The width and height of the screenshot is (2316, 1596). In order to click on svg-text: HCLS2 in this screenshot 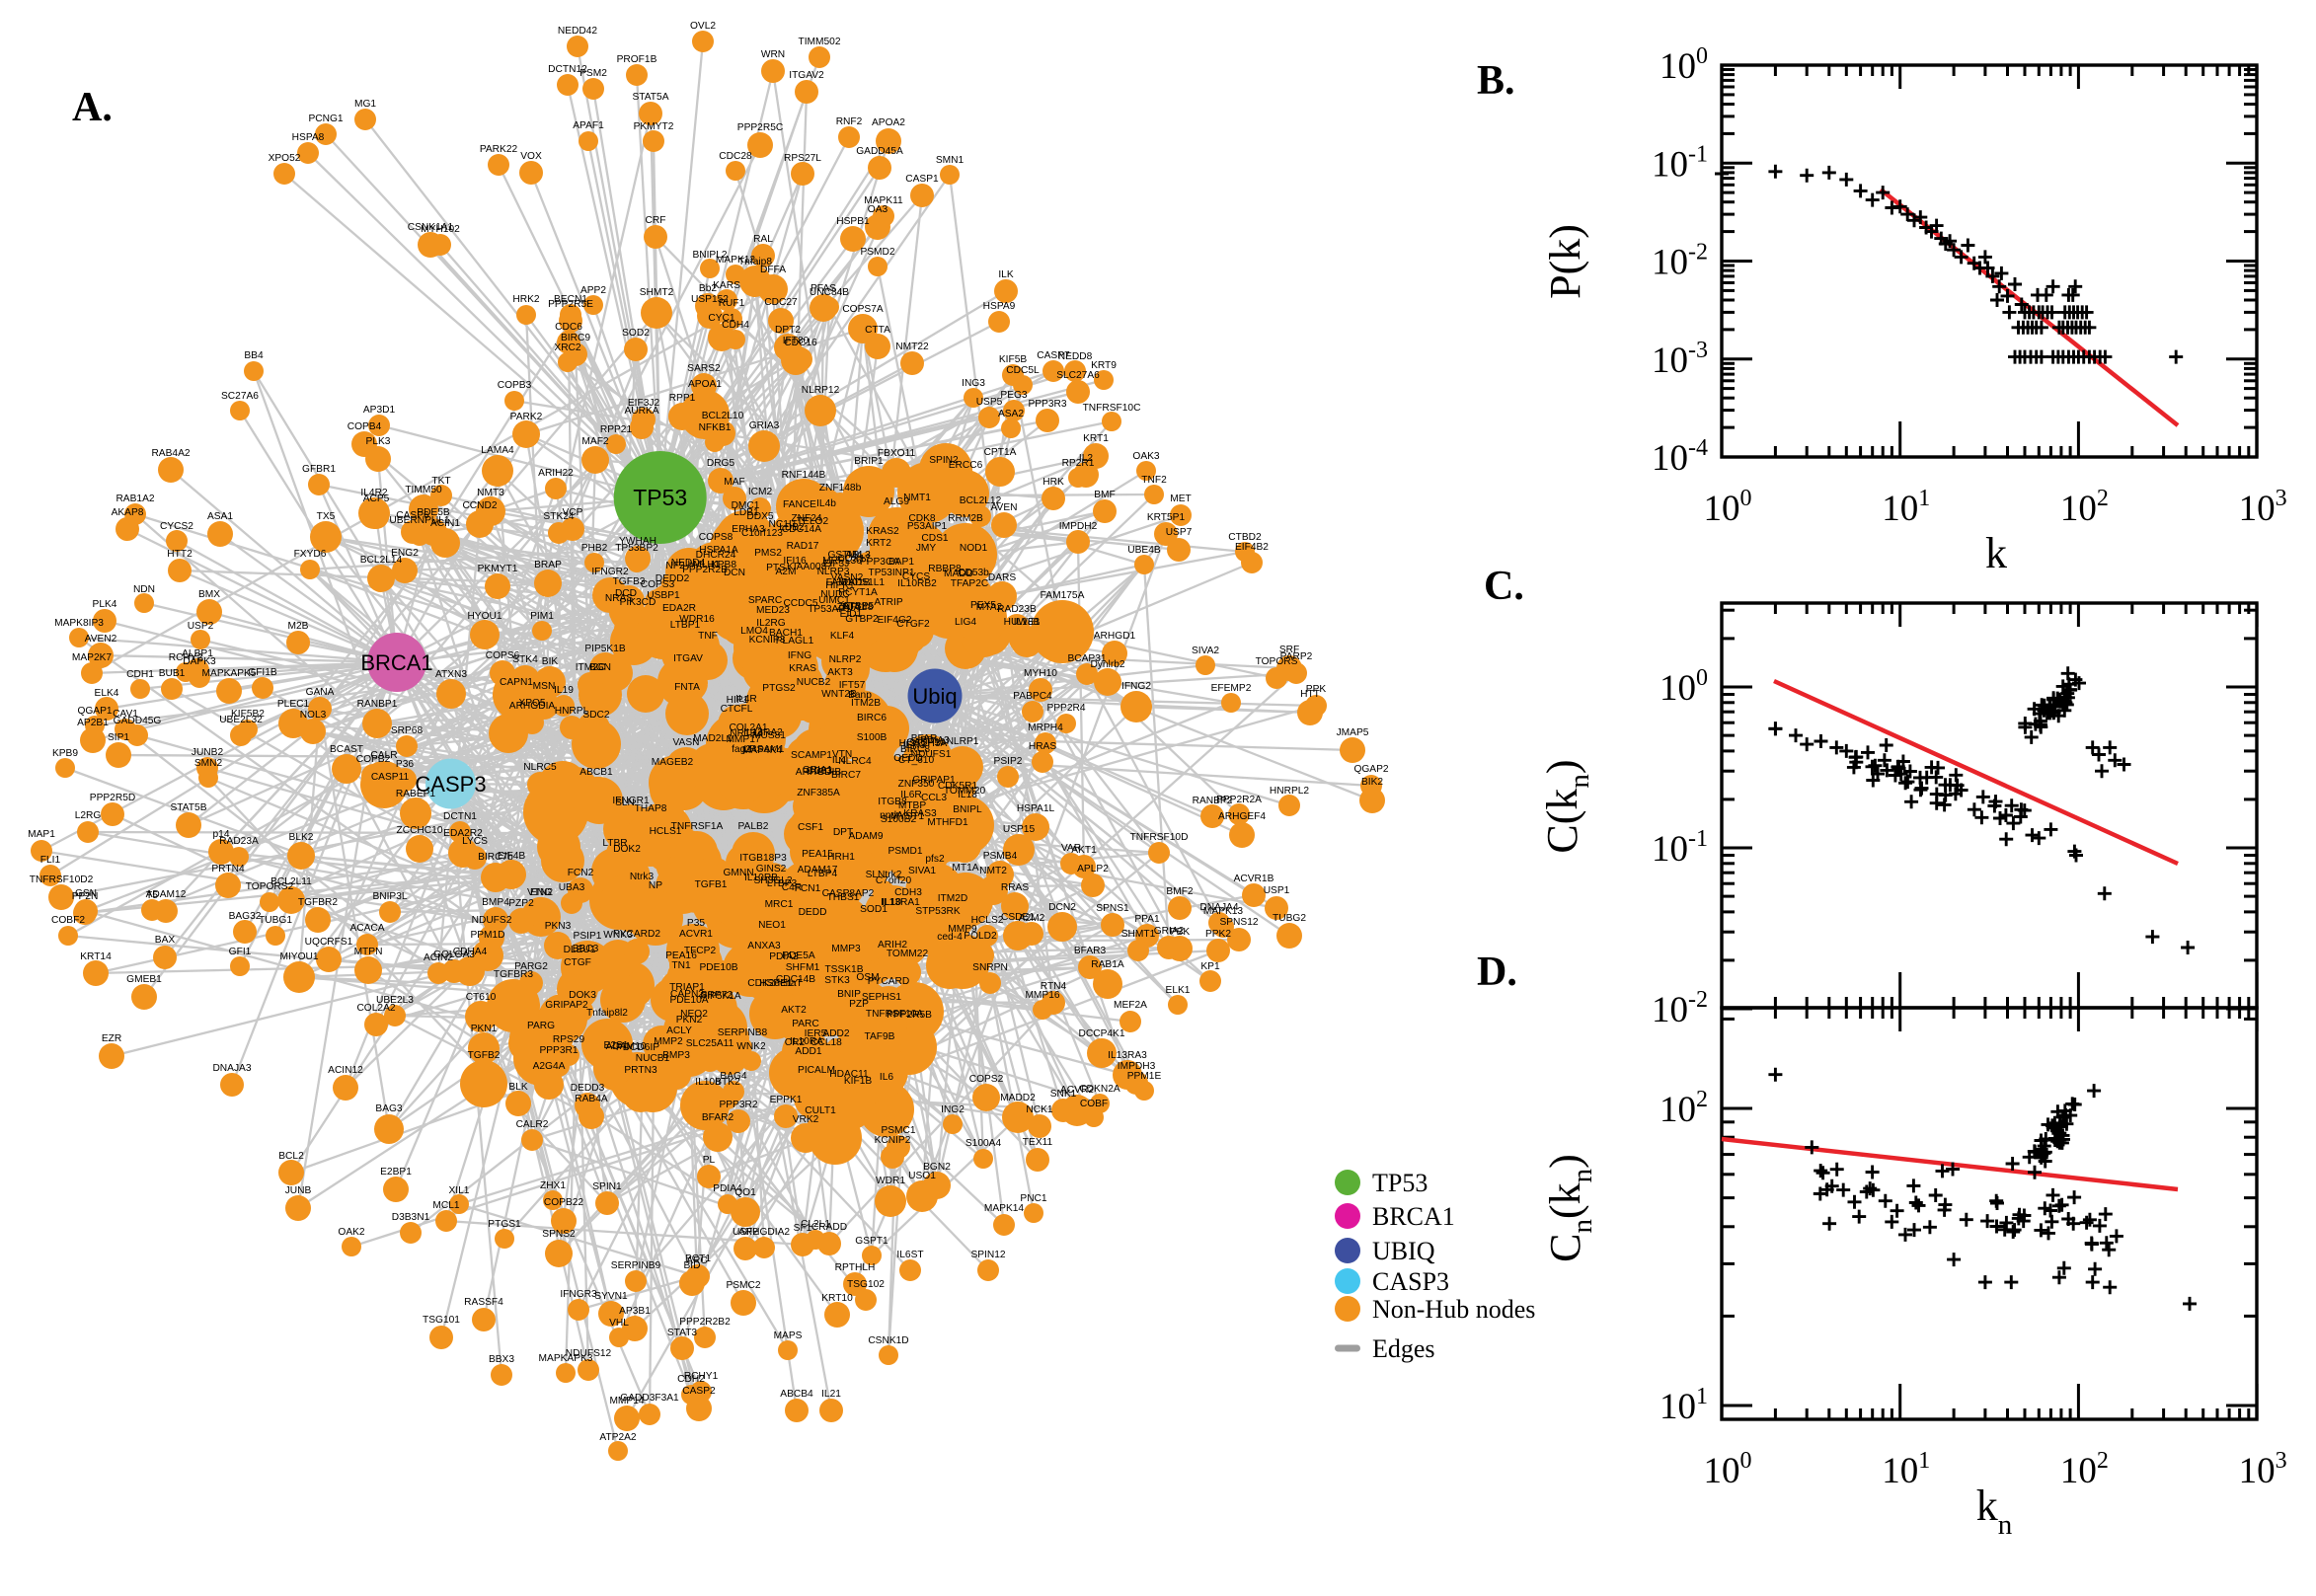, I will do `click(988, 920)`.